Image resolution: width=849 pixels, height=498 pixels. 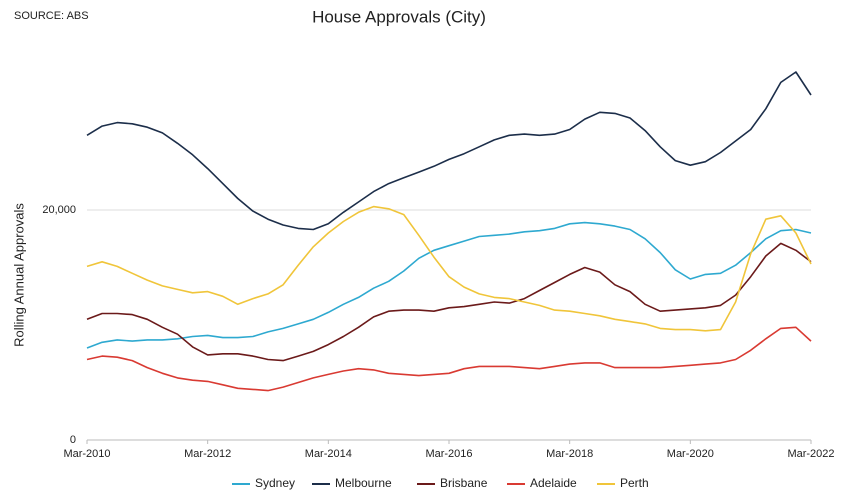 I want to click on x-tick-label: Mar-2014, so click(x=328, y=454).